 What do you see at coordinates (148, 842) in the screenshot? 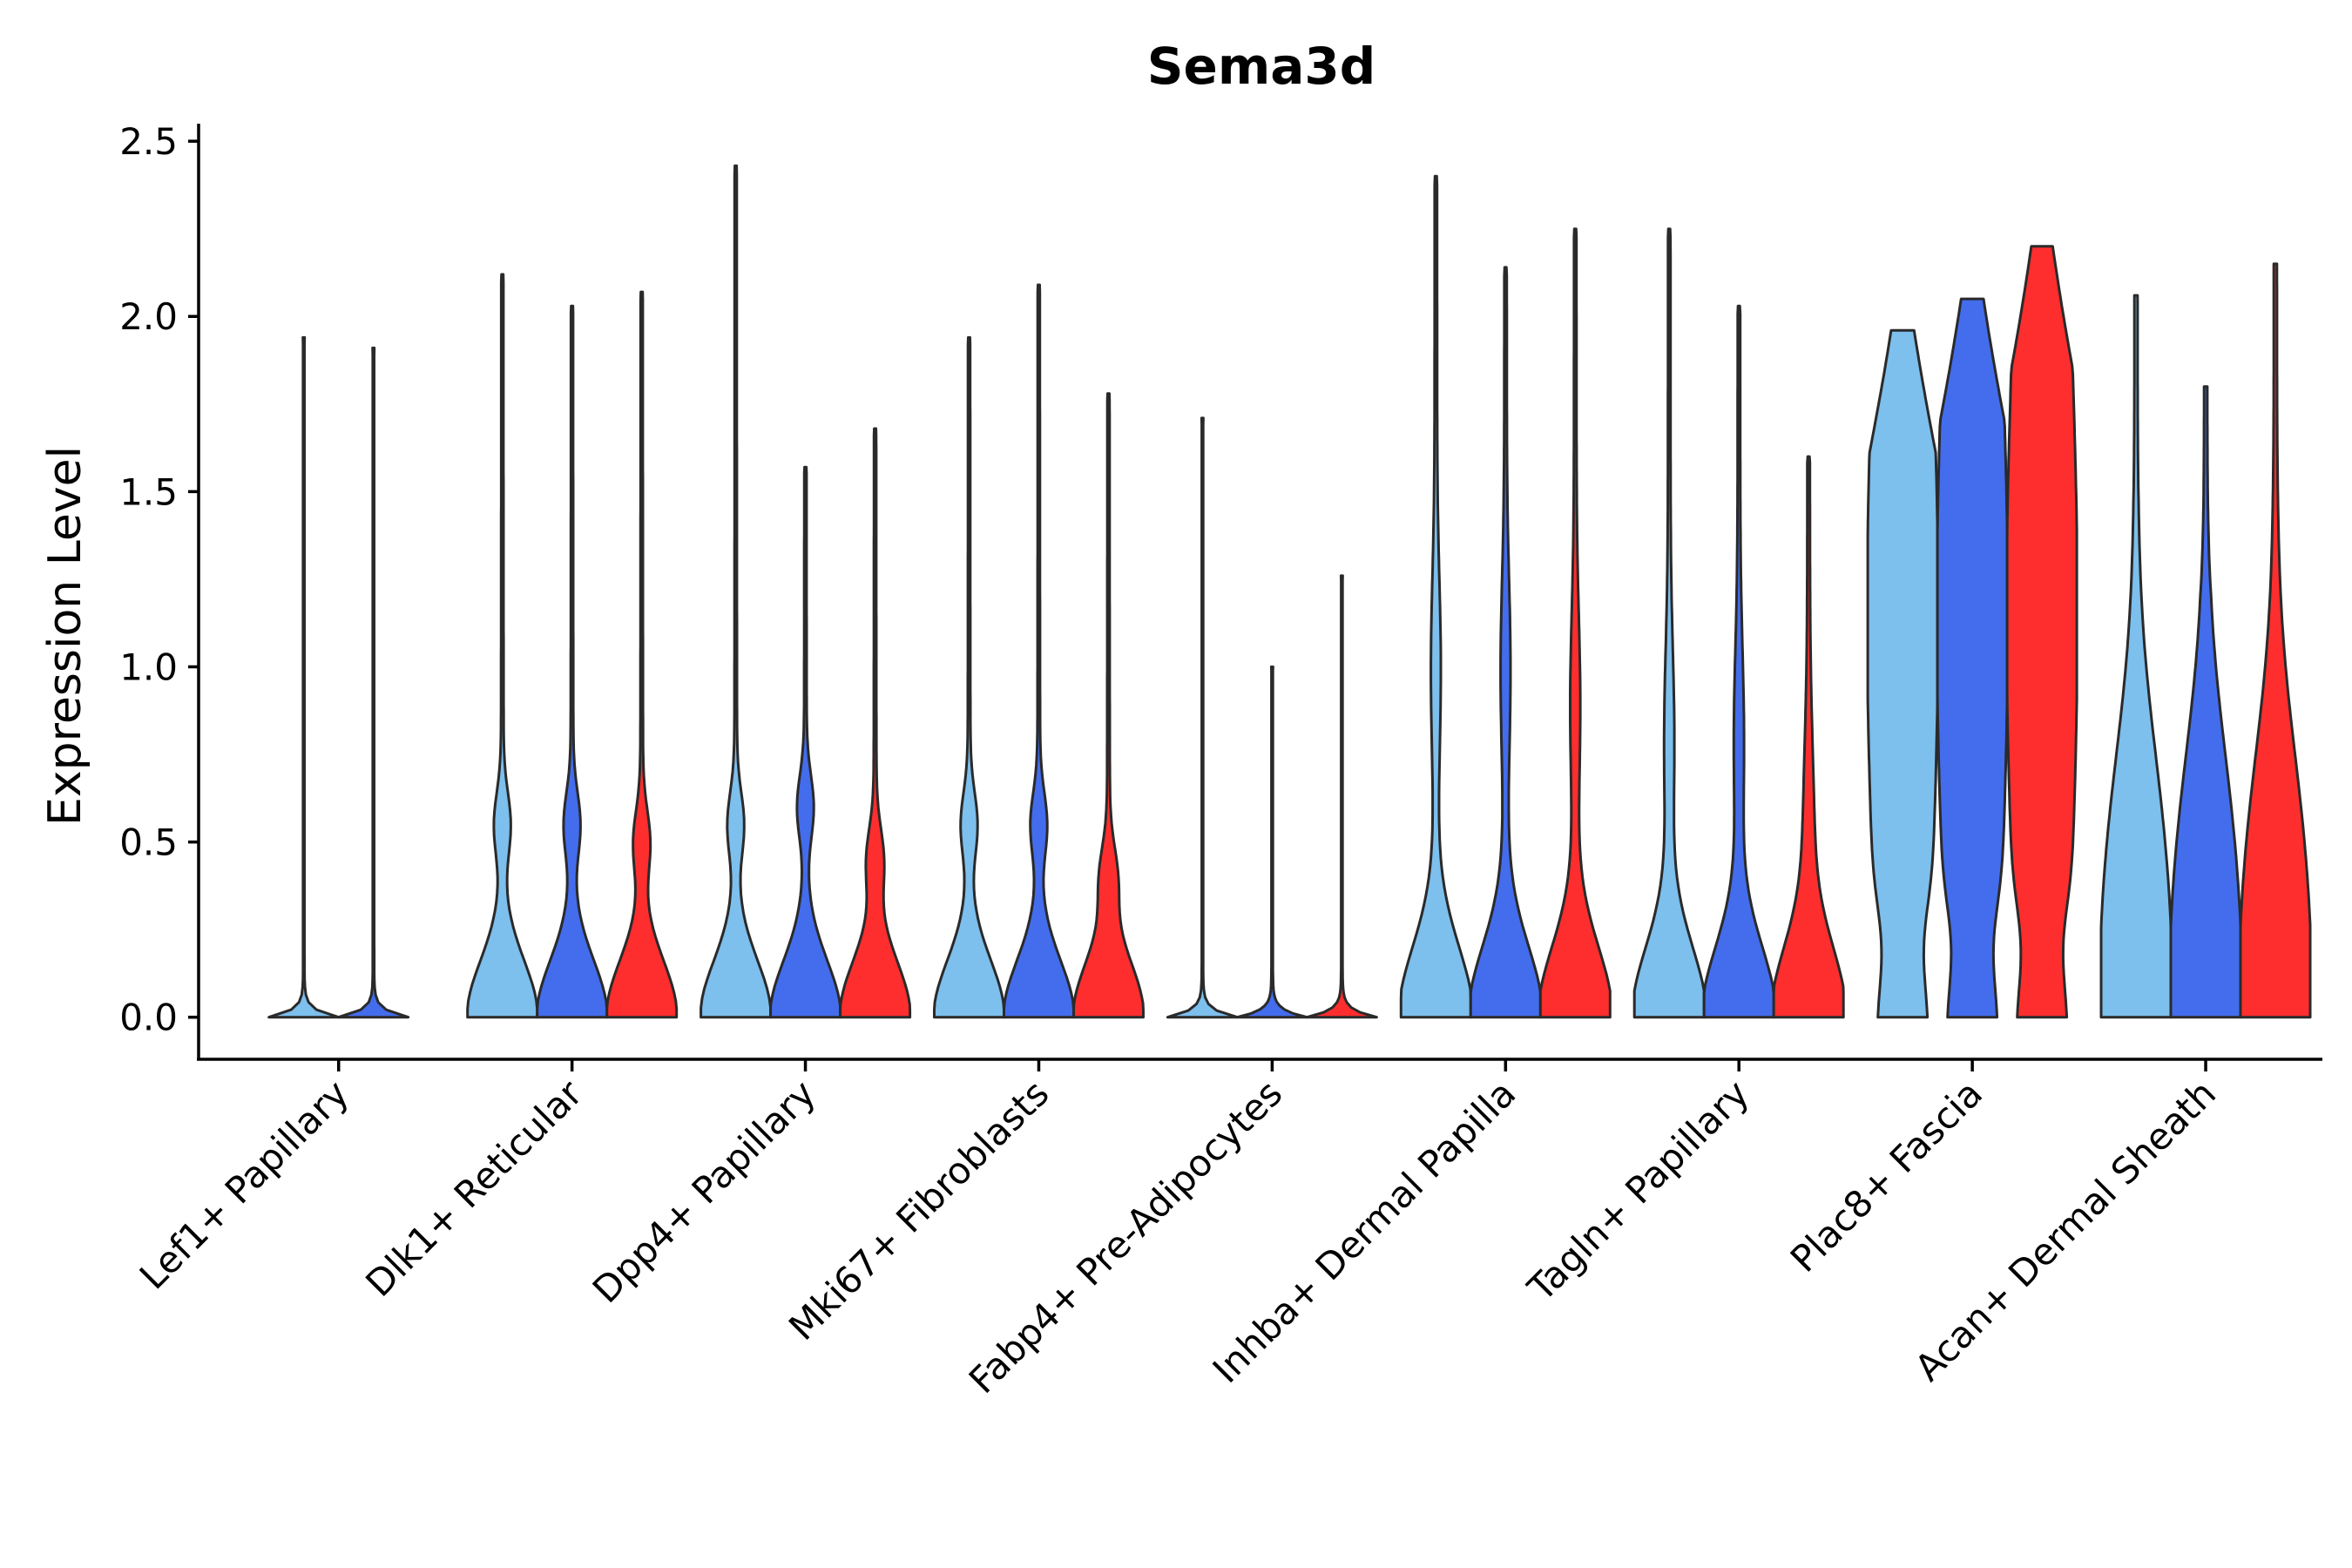
I see `y-tick-label: 0.5` at bounding box center [148, 842].